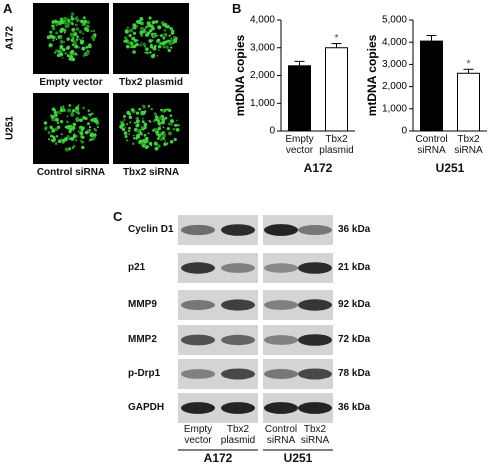 The height and width of the screenshot is (466, 500). What do you see at coordinates (354, 373) in the screenshot?
I see `size-label: 78 kDa` at bounding box center [354, 373].